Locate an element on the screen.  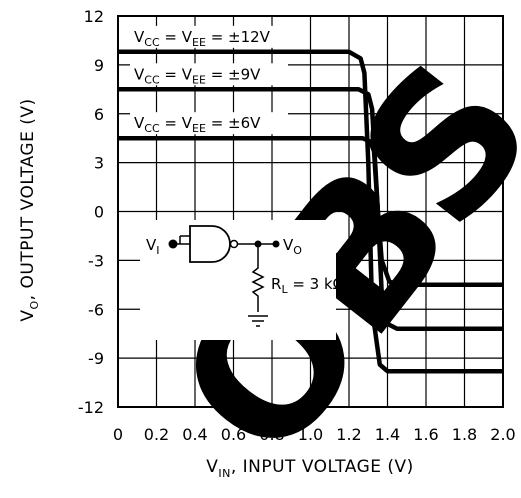
y-tick-label: 12 is located at coordinates (94, 16).